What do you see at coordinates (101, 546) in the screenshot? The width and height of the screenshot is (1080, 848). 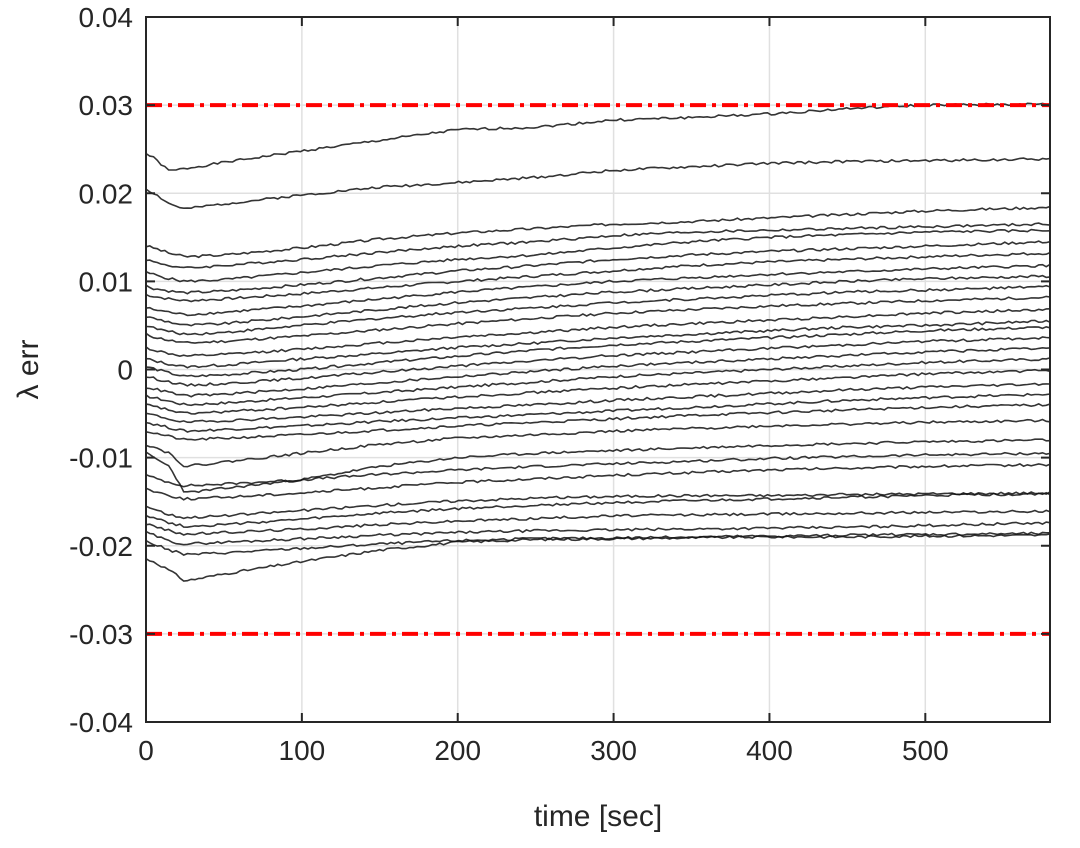 I see `y-tick-label-2: -0.02` at bounding box center [101, 546].